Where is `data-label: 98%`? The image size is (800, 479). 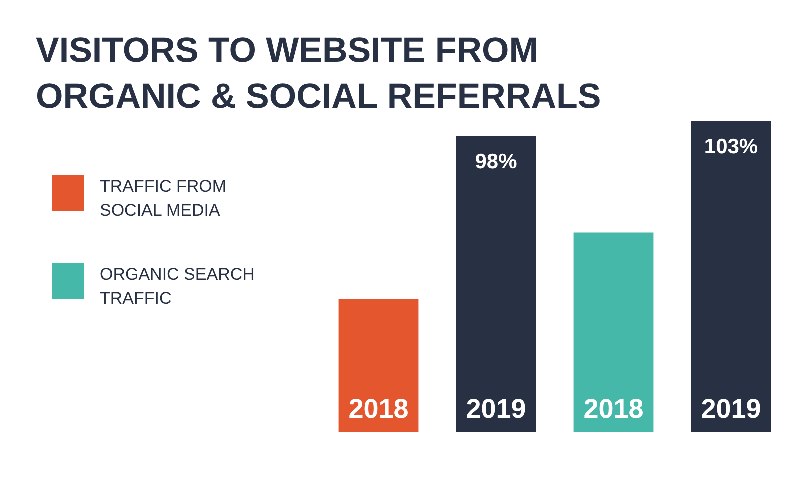
data-label: 98% is located at coordinates (496, 162).